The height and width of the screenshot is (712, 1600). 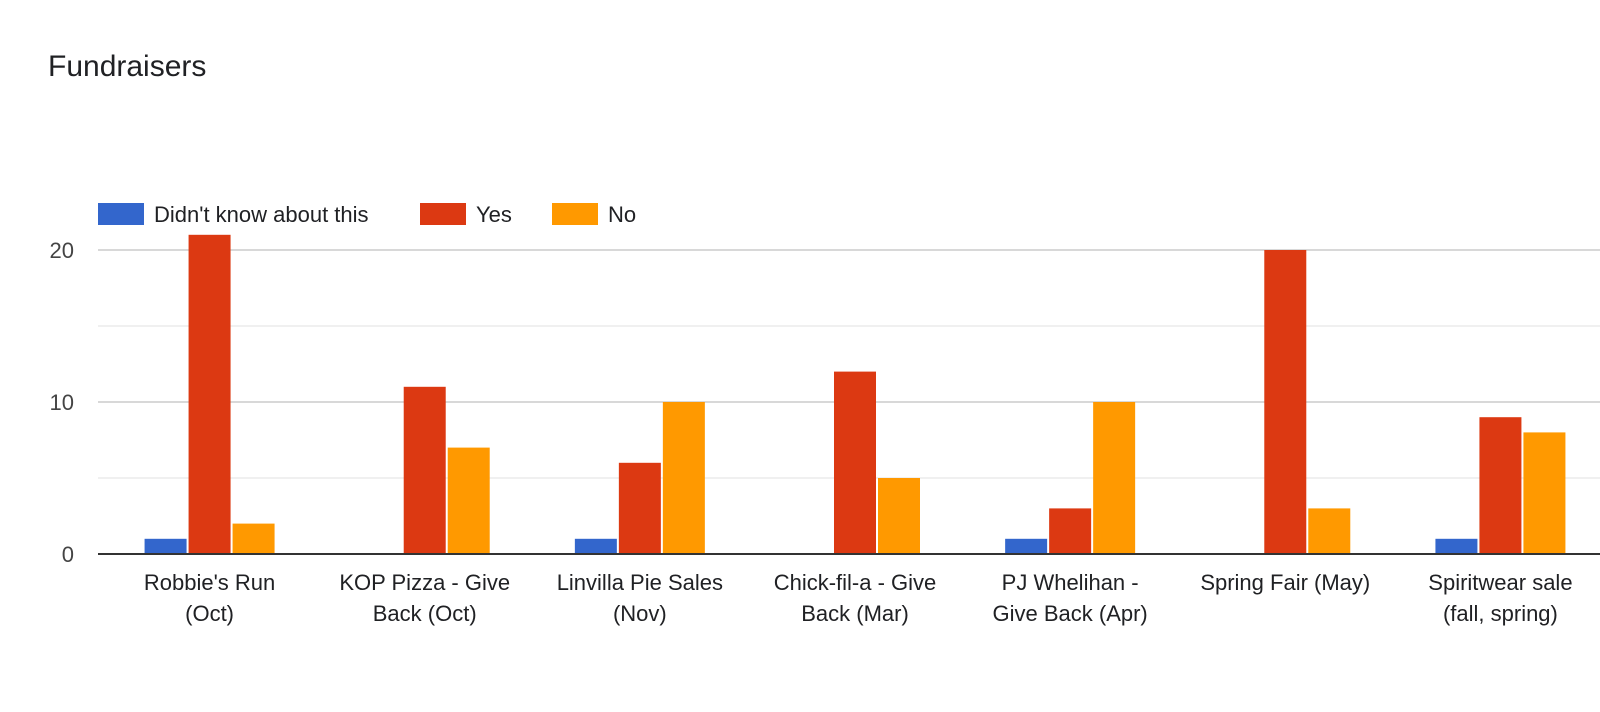 I want to click on x-tick-label: Spring Fair (May), so click(x=1285, y=582).